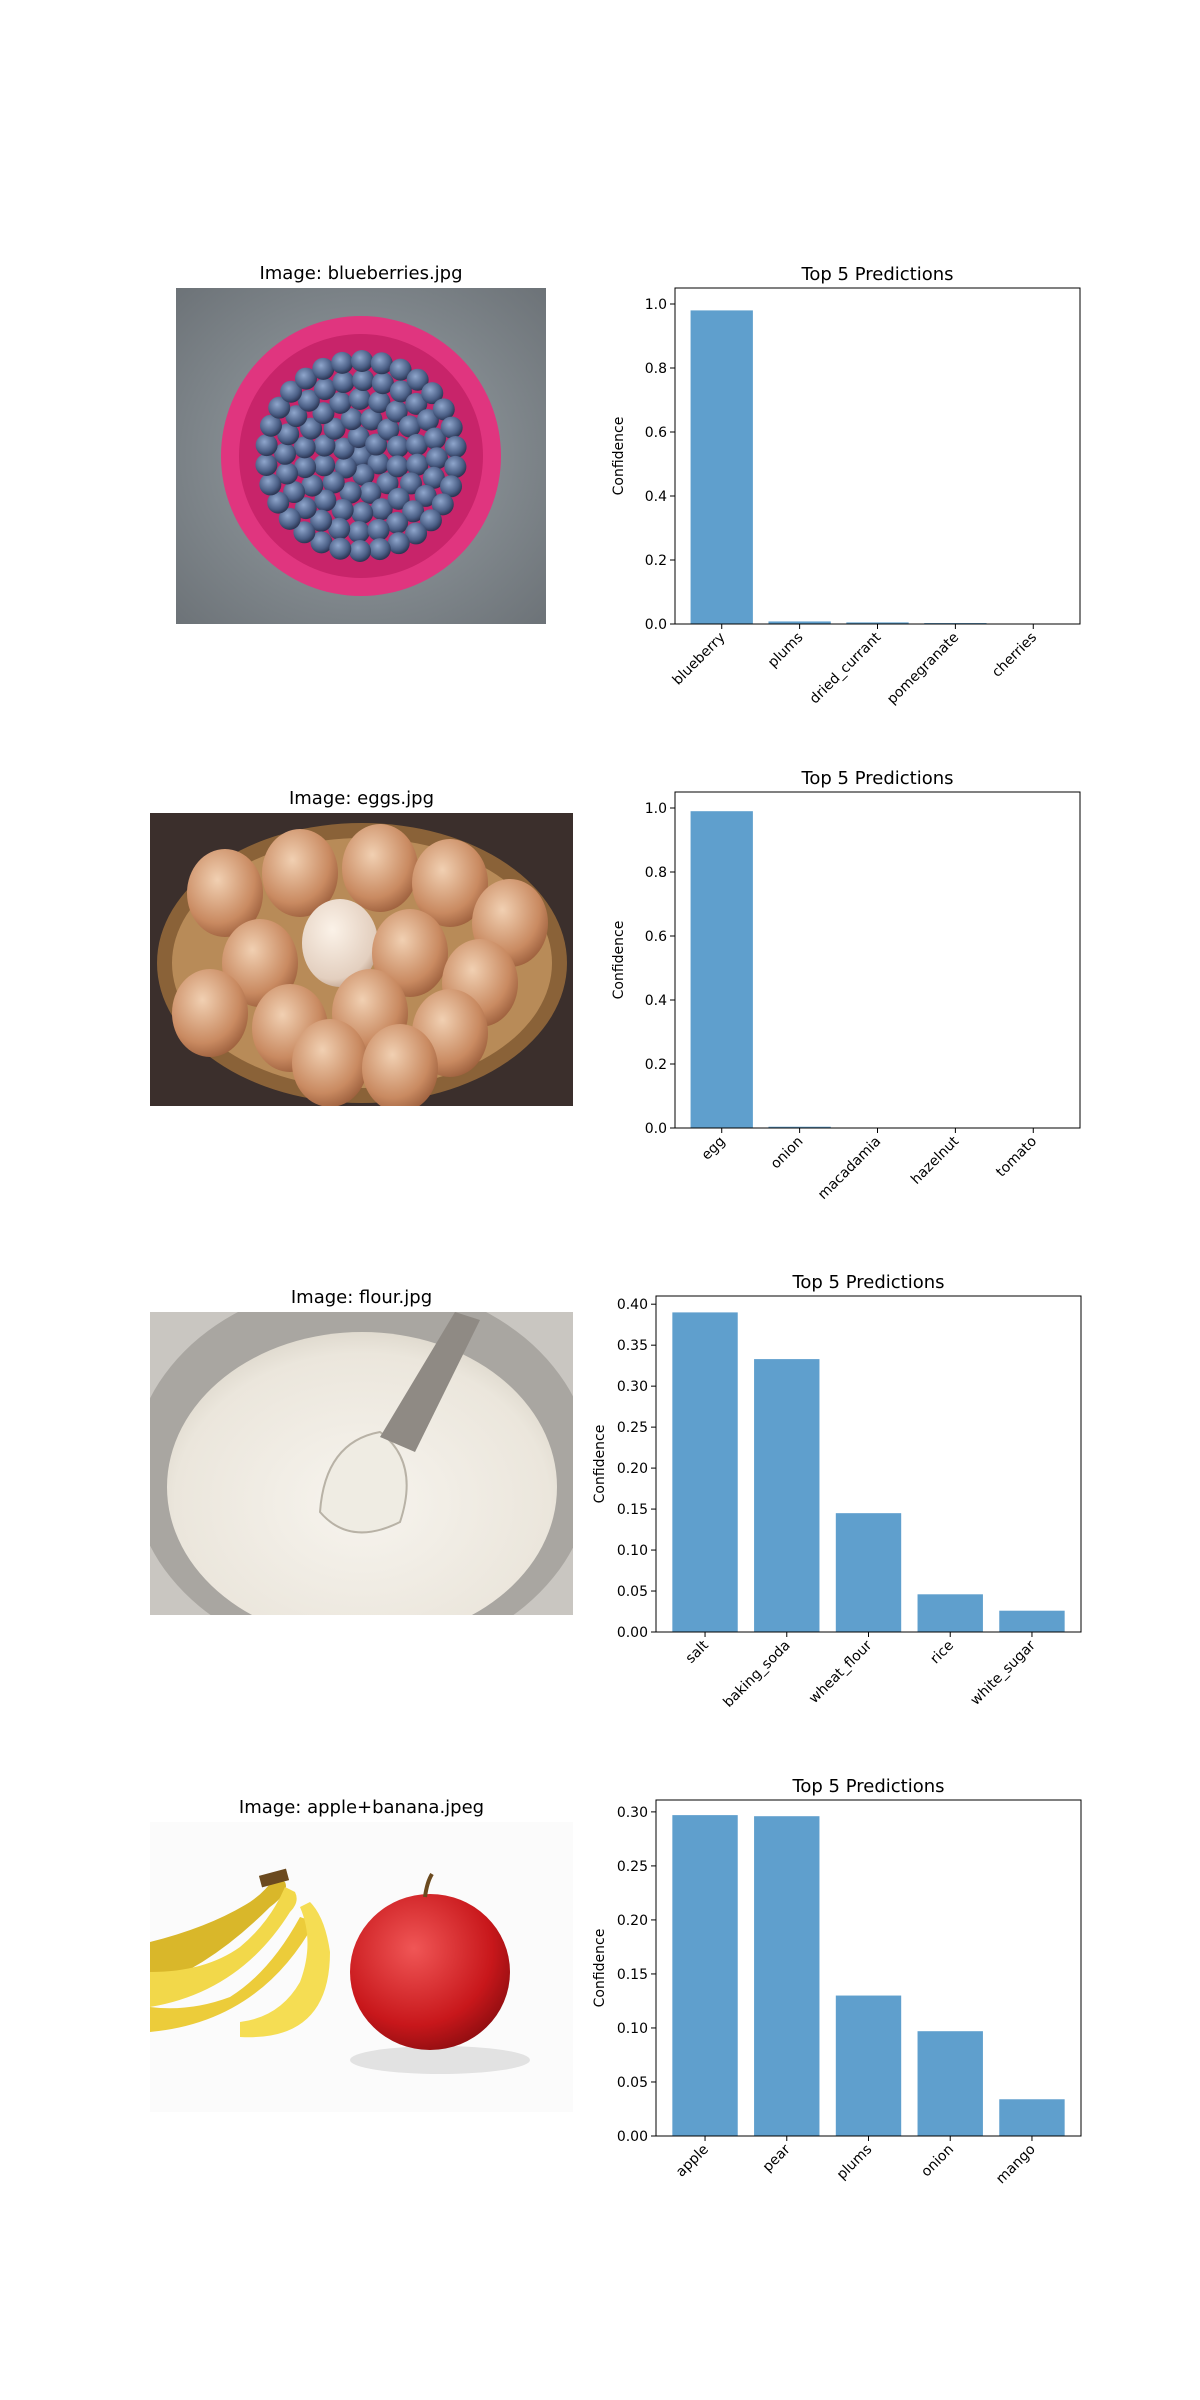 This screenshot has height=2400, width=1200. Describe the element at coordinates (361, 273) in the screenshot. I see `image-title: Image: blueberries.jpg` at that location.